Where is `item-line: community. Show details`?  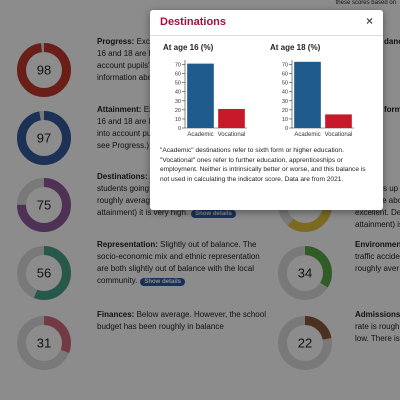
item-line: community. Show details is located at coordinates (178, 281).